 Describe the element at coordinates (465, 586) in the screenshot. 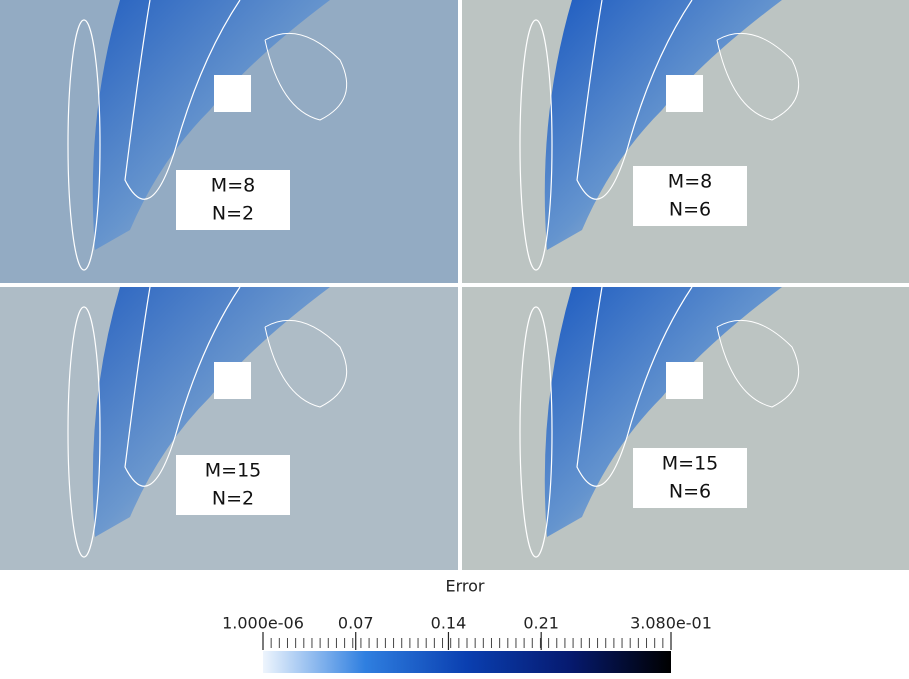

I see `colorbar-title: Error` at that location.